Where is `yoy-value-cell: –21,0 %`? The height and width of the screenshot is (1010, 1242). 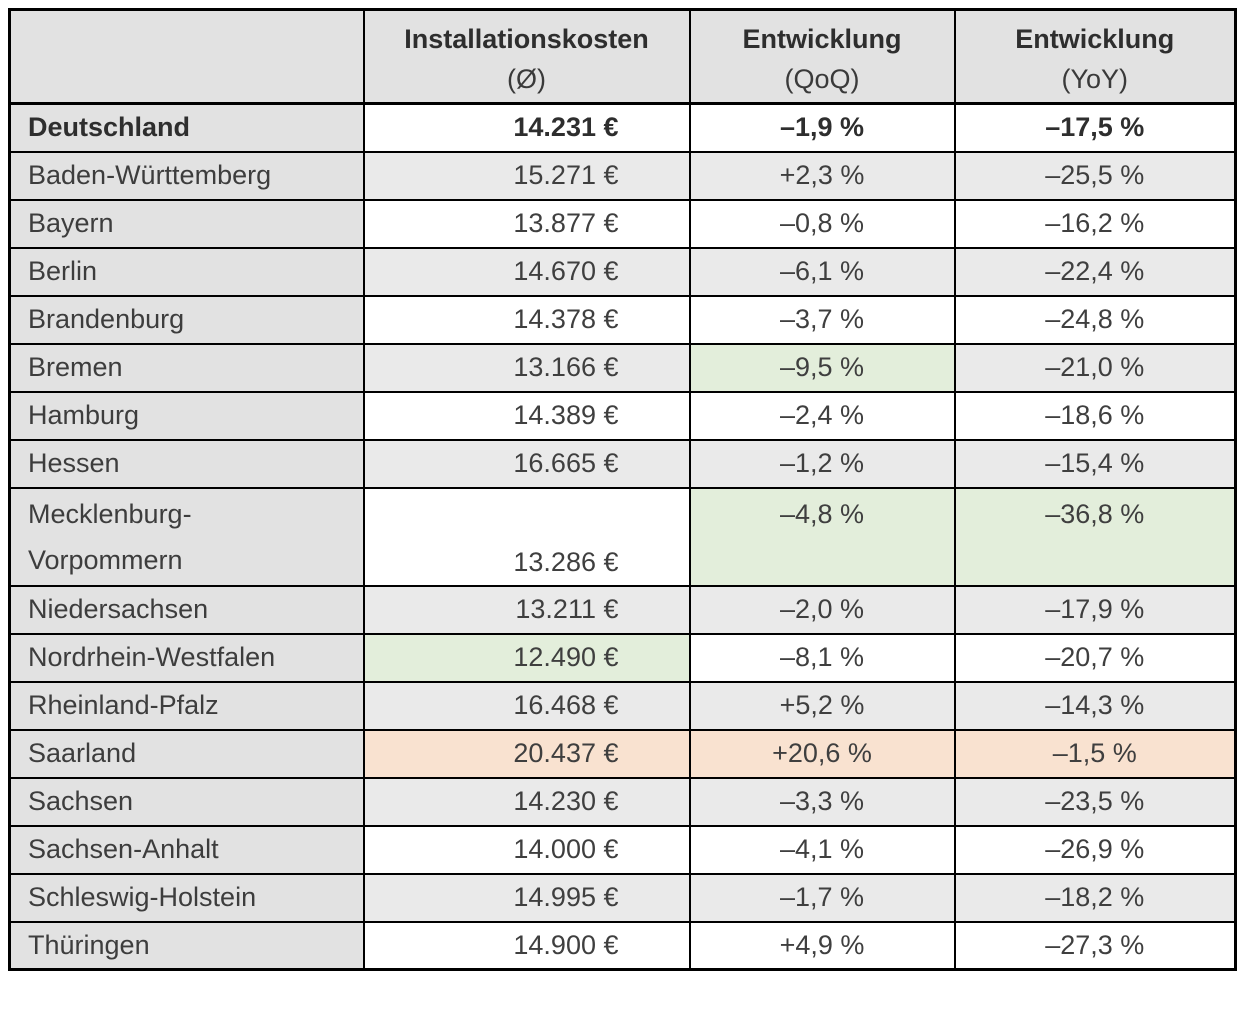
yoy-value-cell: –21,0 % is located at coordinates (1095, 367).